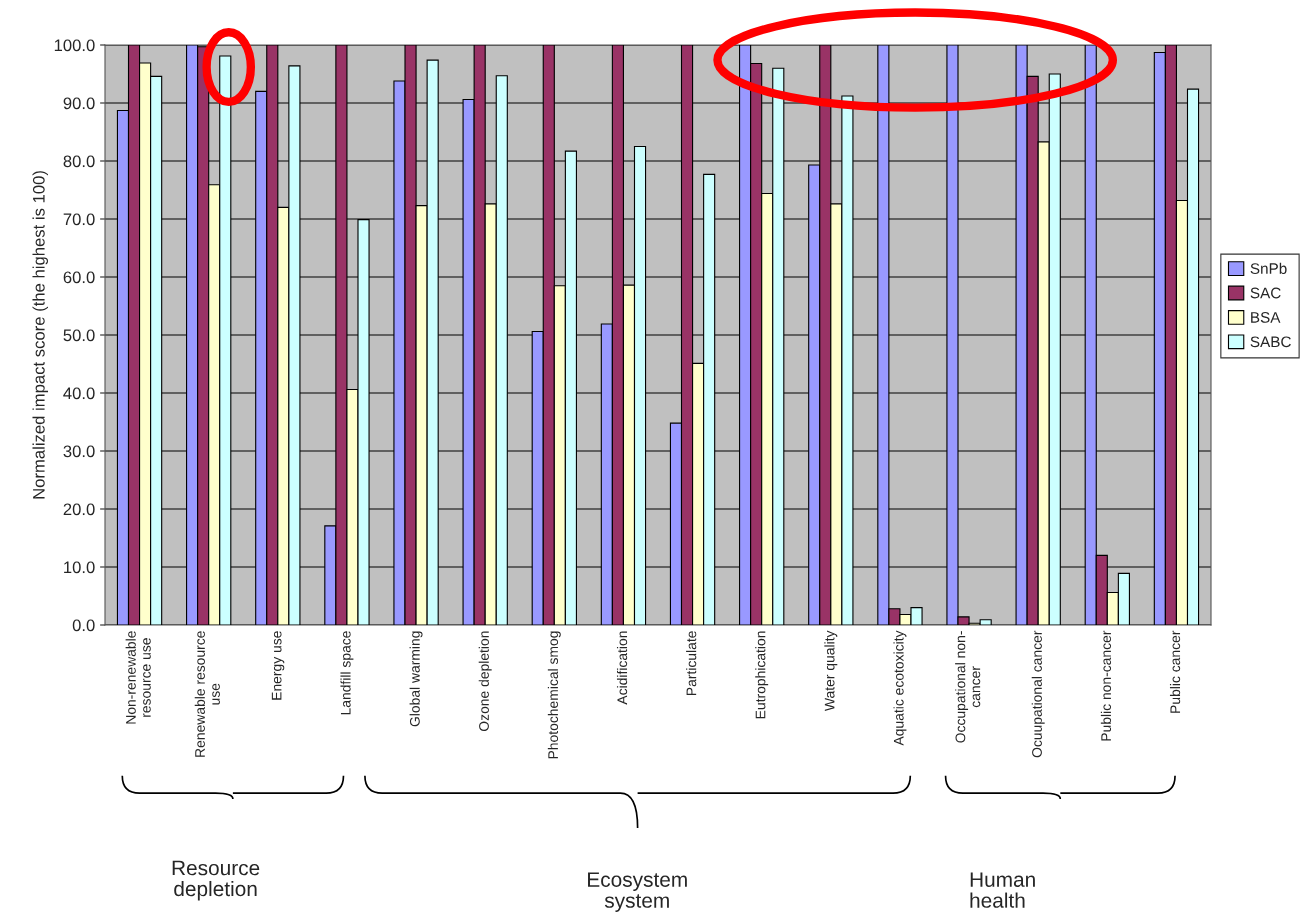 The width and height of the screenshot is (1307, 915). What do you see at coordinates (691, 663) in the screenshot?
I see `x-tick-label: Particulate` at bounding box center [691, 663].